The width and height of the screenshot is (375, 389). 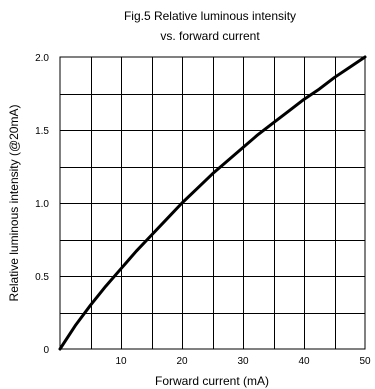 I want to click on y-axis-label: Relative luminous intensity (@20mA), so click(x=14, y=203).